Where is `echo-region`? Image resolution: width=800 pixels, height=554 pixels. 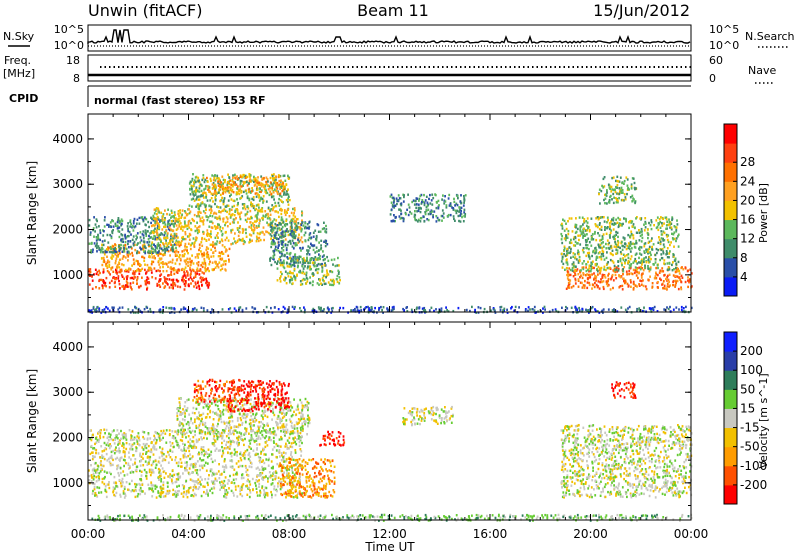
echo-region is located at coordinates (620, 244).